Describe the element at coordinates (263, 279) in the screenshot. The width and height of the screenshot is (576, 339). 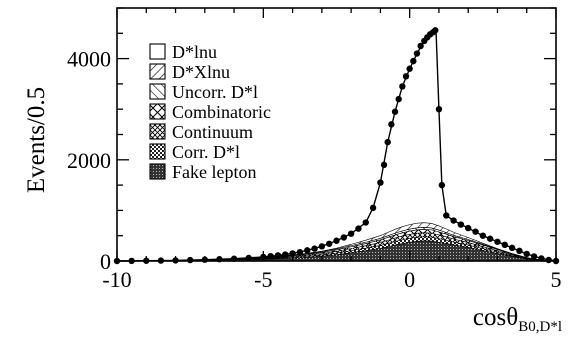
I see `x-tick-label: -5` at that location.